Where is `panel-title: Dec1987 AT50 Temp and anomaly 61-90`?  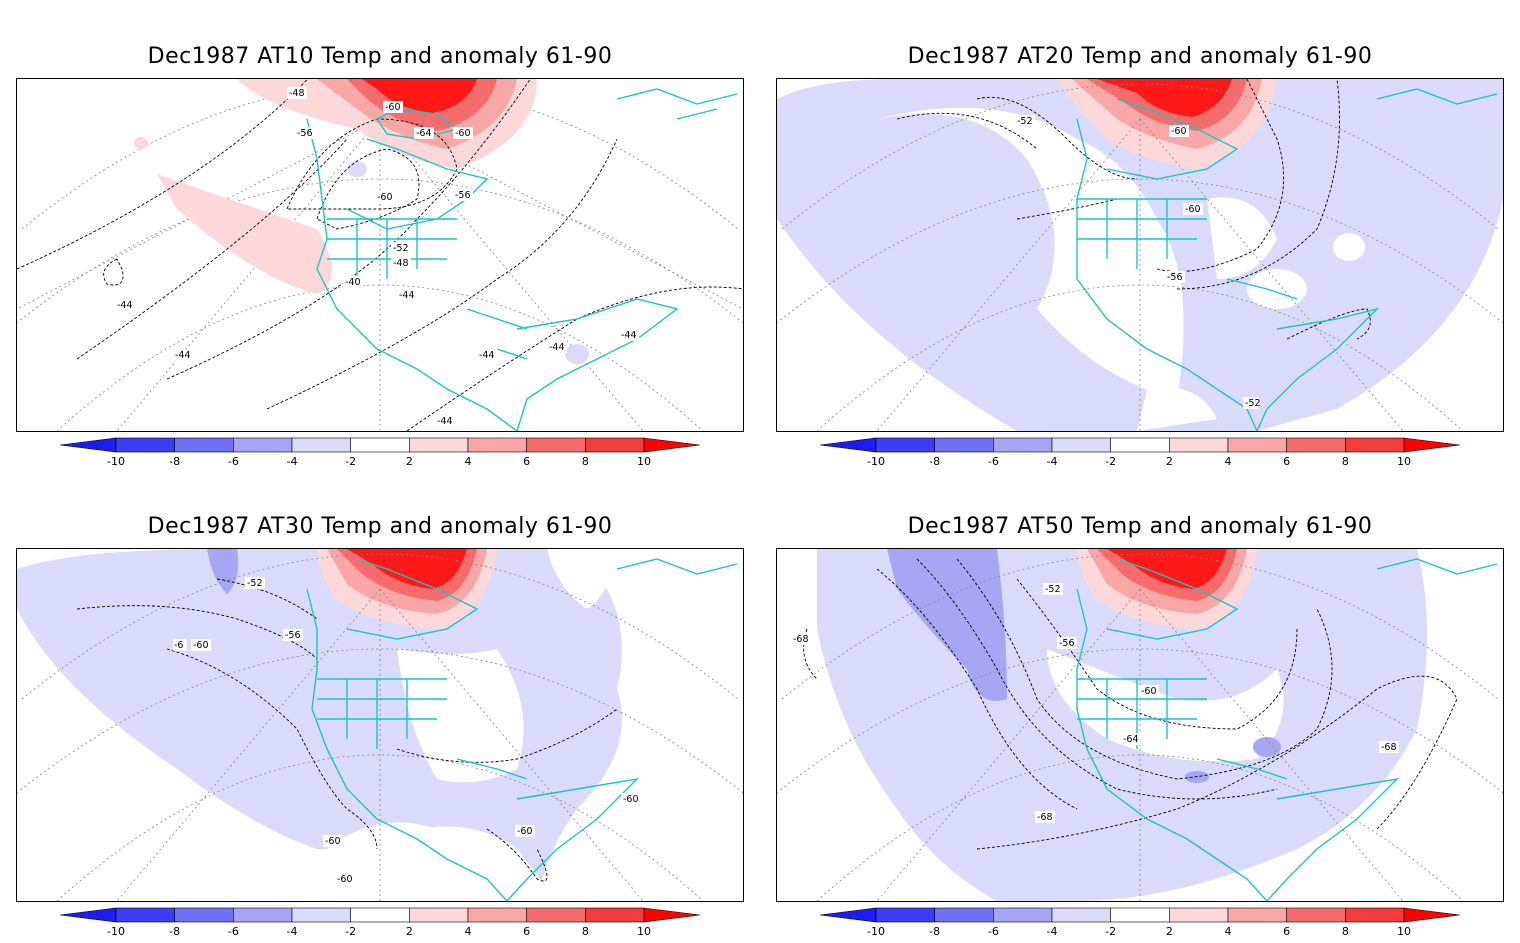 panel-title: Dec1987 AT50 Temp and anomaly 61-90 is located at coordinates (1140, 526).